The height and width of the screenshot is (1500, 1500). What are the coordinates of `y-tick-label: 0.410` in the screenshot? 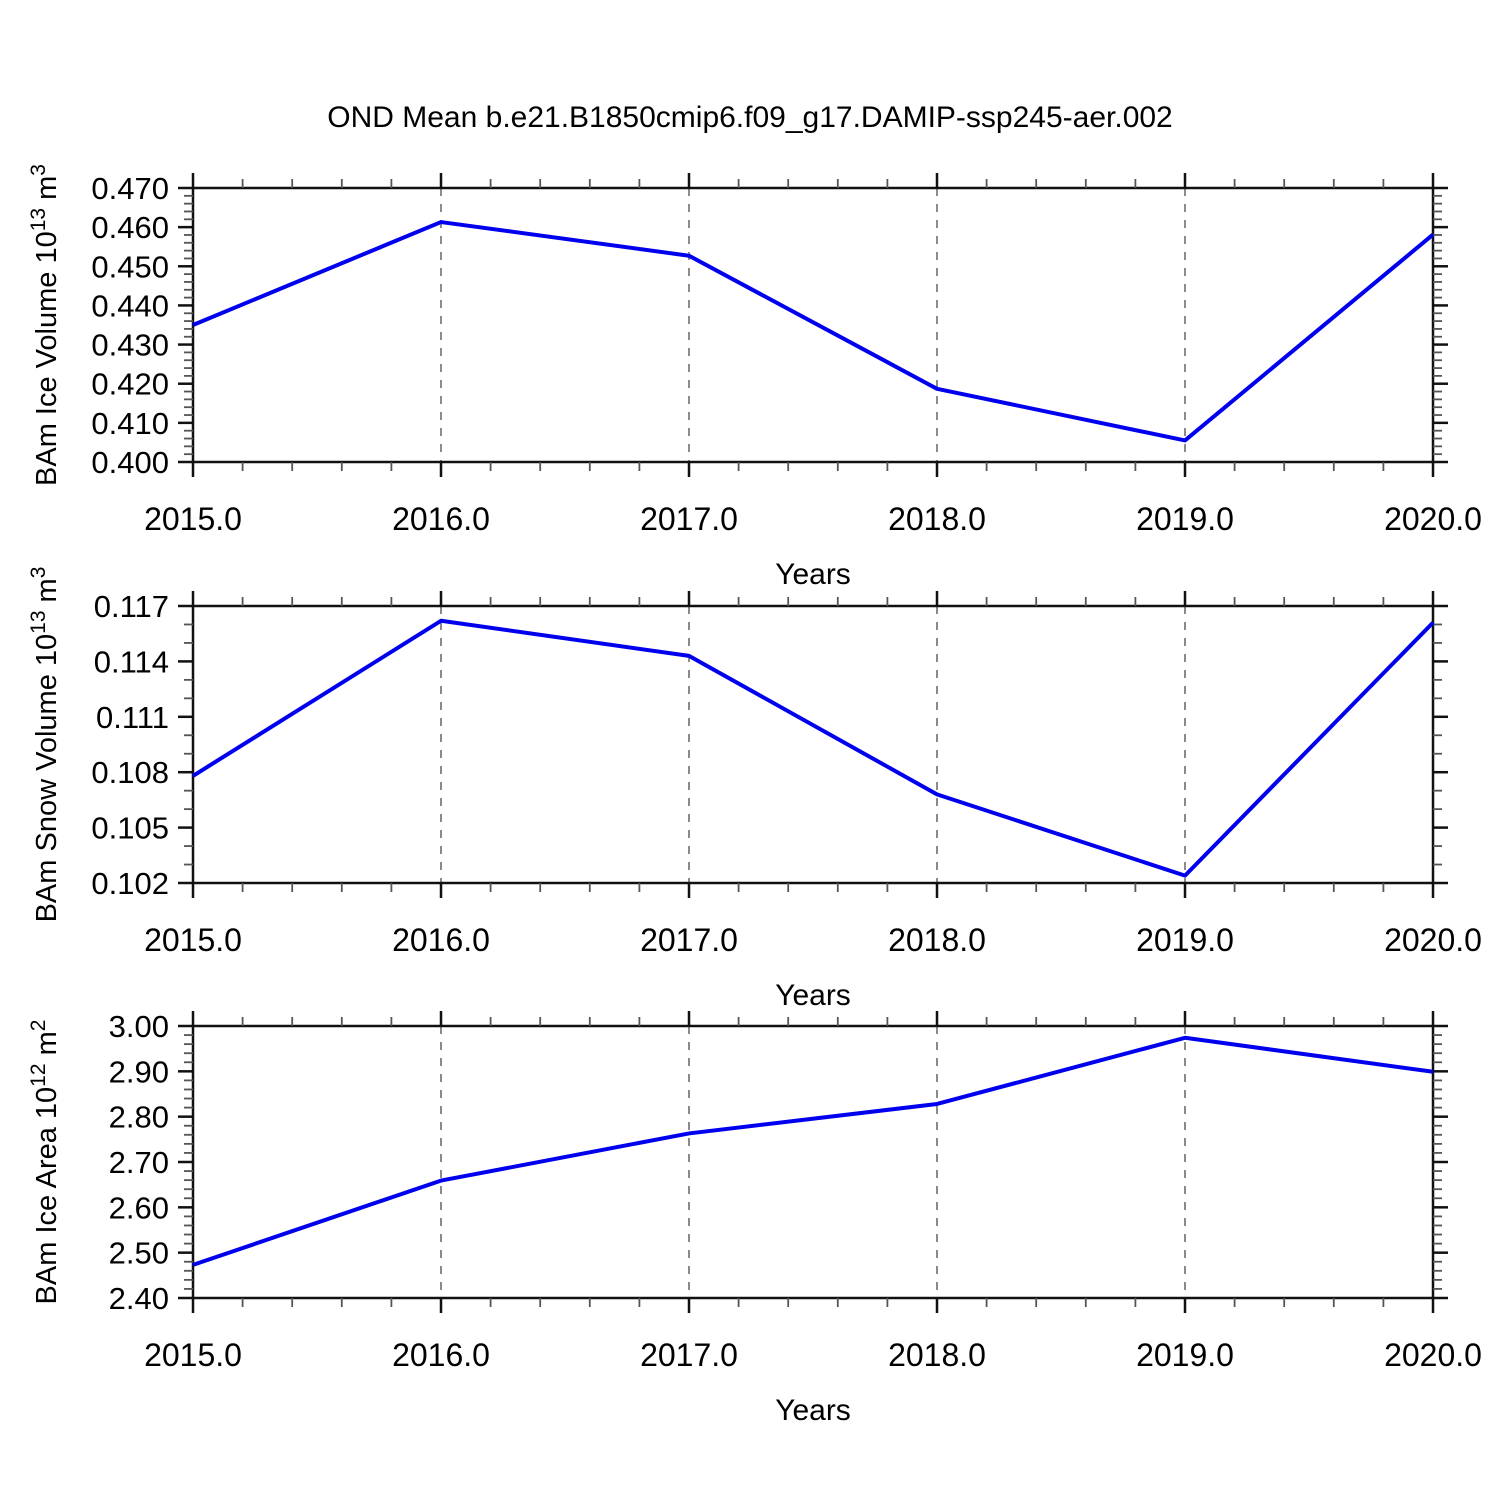 It's located at (130, 423).